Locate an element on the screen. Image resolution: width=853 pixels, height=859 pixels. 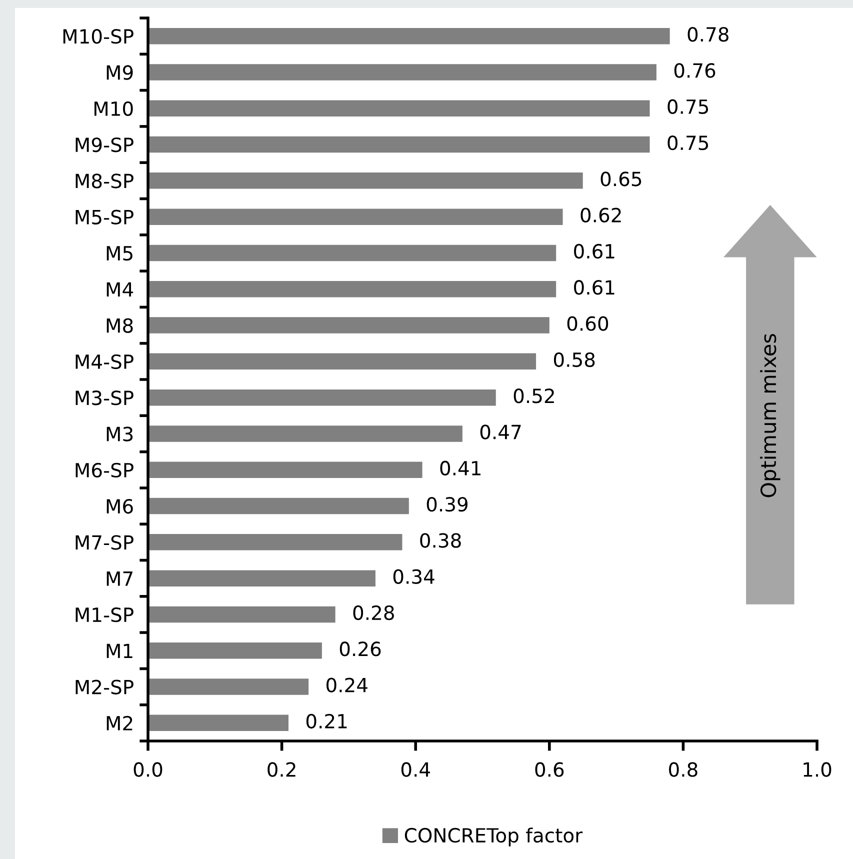
legend-label: CONCRETop factor is located at coordinates (493, 837).